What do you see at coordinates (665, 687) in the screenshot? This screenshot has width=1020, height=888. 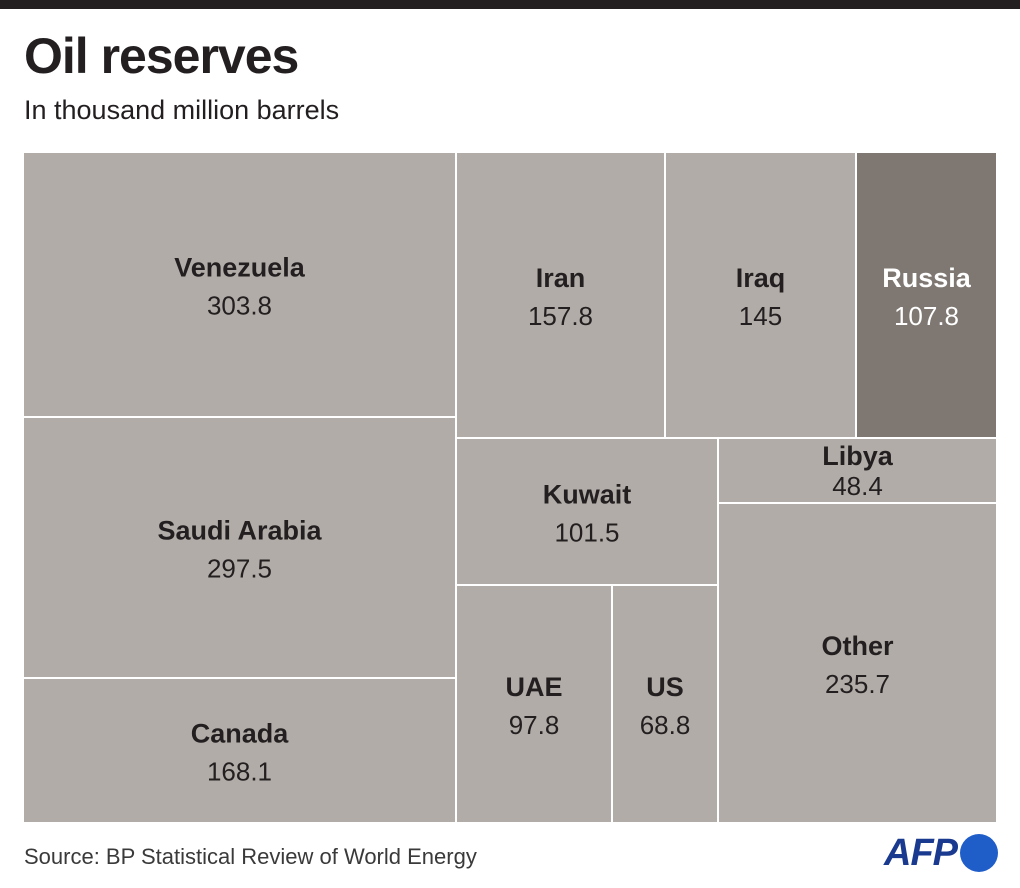 I see `tile-label-us: US` at bounding box center [665, 687].